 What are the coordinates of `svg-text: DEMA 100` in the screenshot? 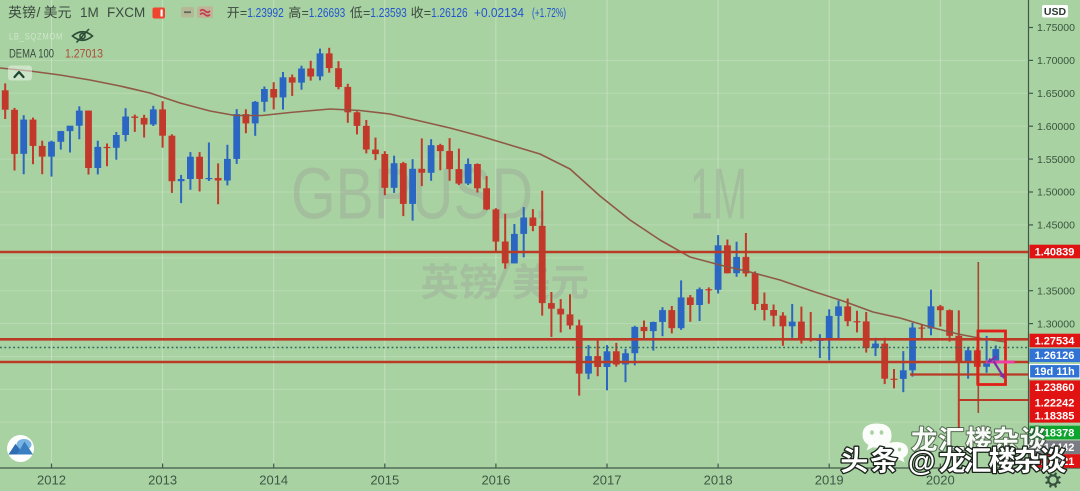 It's located at (31, 53).